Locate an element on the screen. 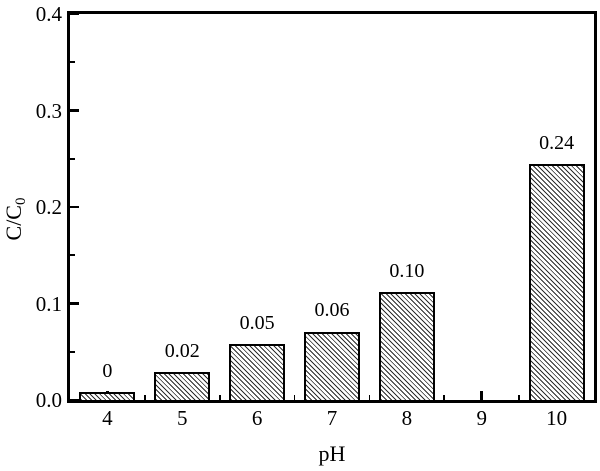 This screenshot has height=471, width=600. bar-value-label: 0.02 is located at coordinates (182, 351).